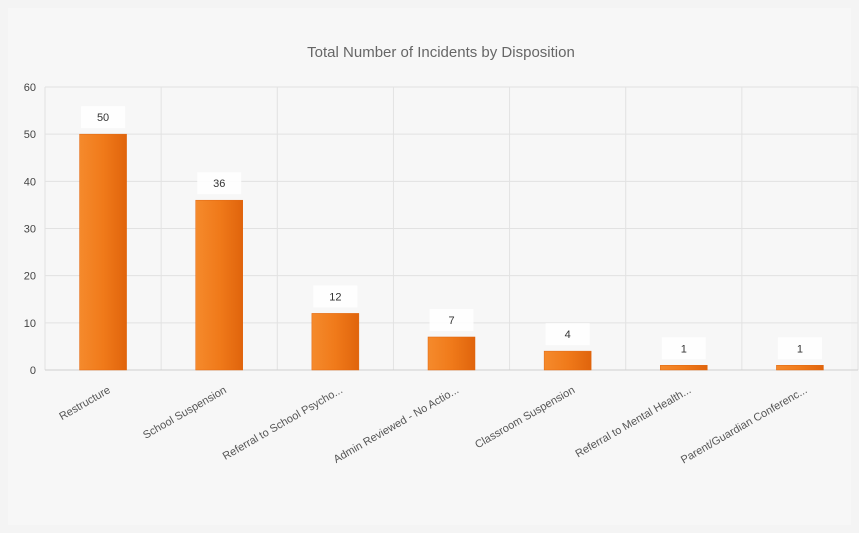 The image size is (859, 533). Describe the element at coordinates (30, 135) in the screenshot. I see `y-tick-label: 50` at that location.